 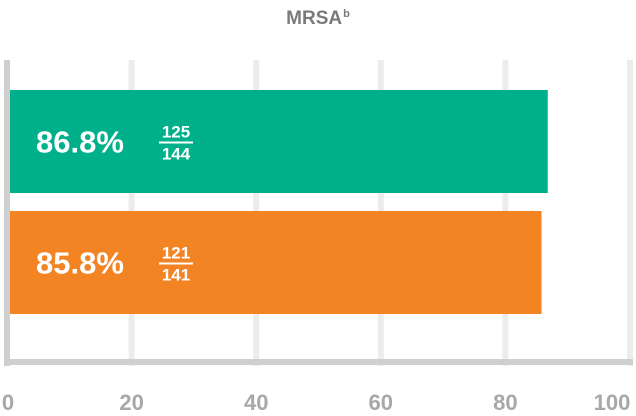 I want to click on x-tick-label-20: 20, so click(x=131, y=402).